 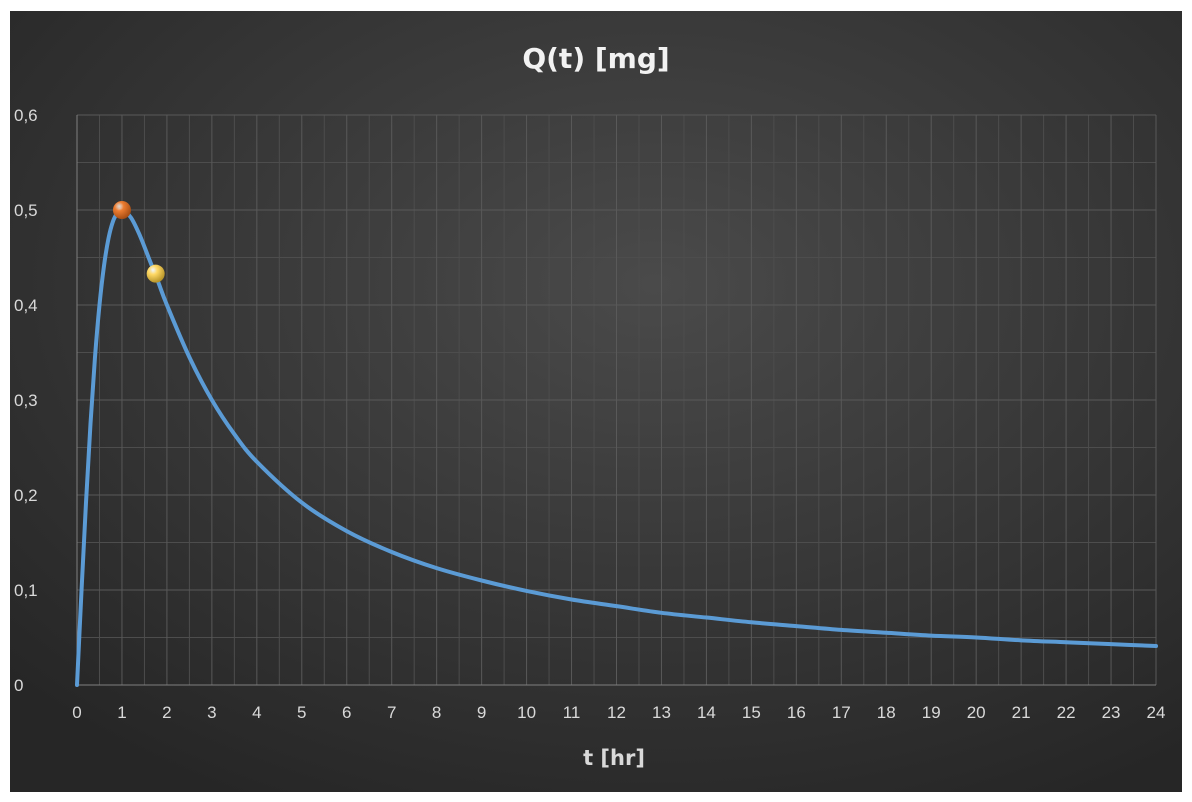 What do you see at coordinates (614, 758) in the screenshot?
I see `x-axis-title: t [hr]` at bounding box center [614, 758].